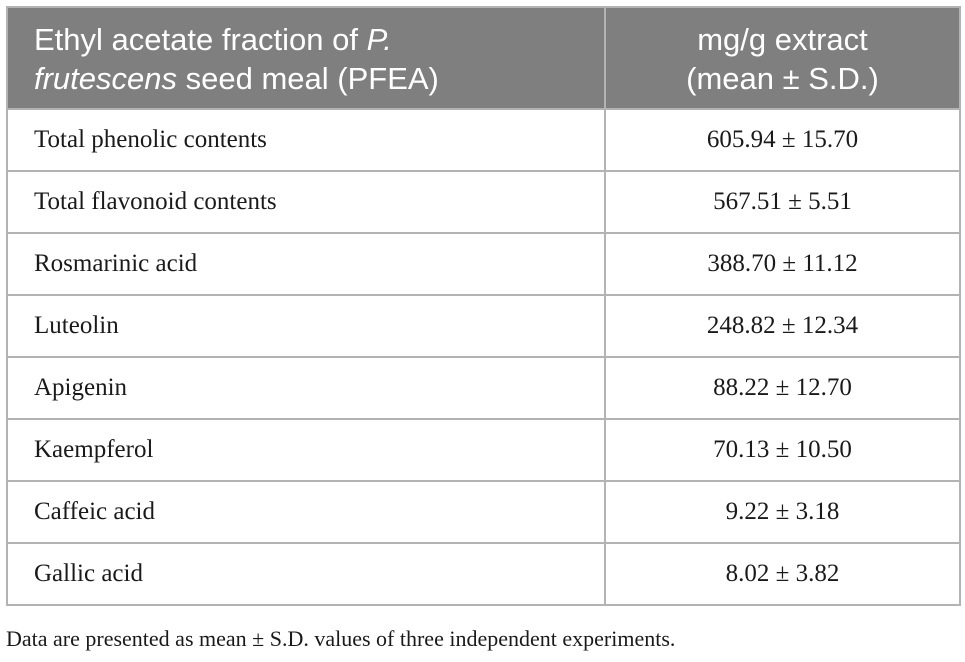 The height and width of the screenshot is (662, 965). Describe the element at coordinates (782, 325) in the screenshot. I see `compound-value: 248.82 ± 12.34` at that location.